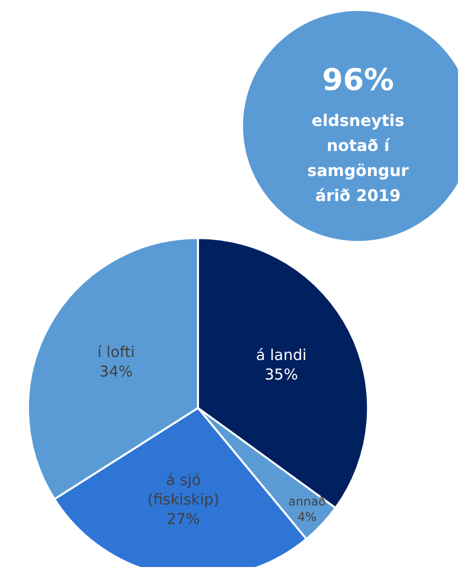 The width and height of the screenshot is (466, 575). I want to click on data-label: 35%, so click(281, 374).